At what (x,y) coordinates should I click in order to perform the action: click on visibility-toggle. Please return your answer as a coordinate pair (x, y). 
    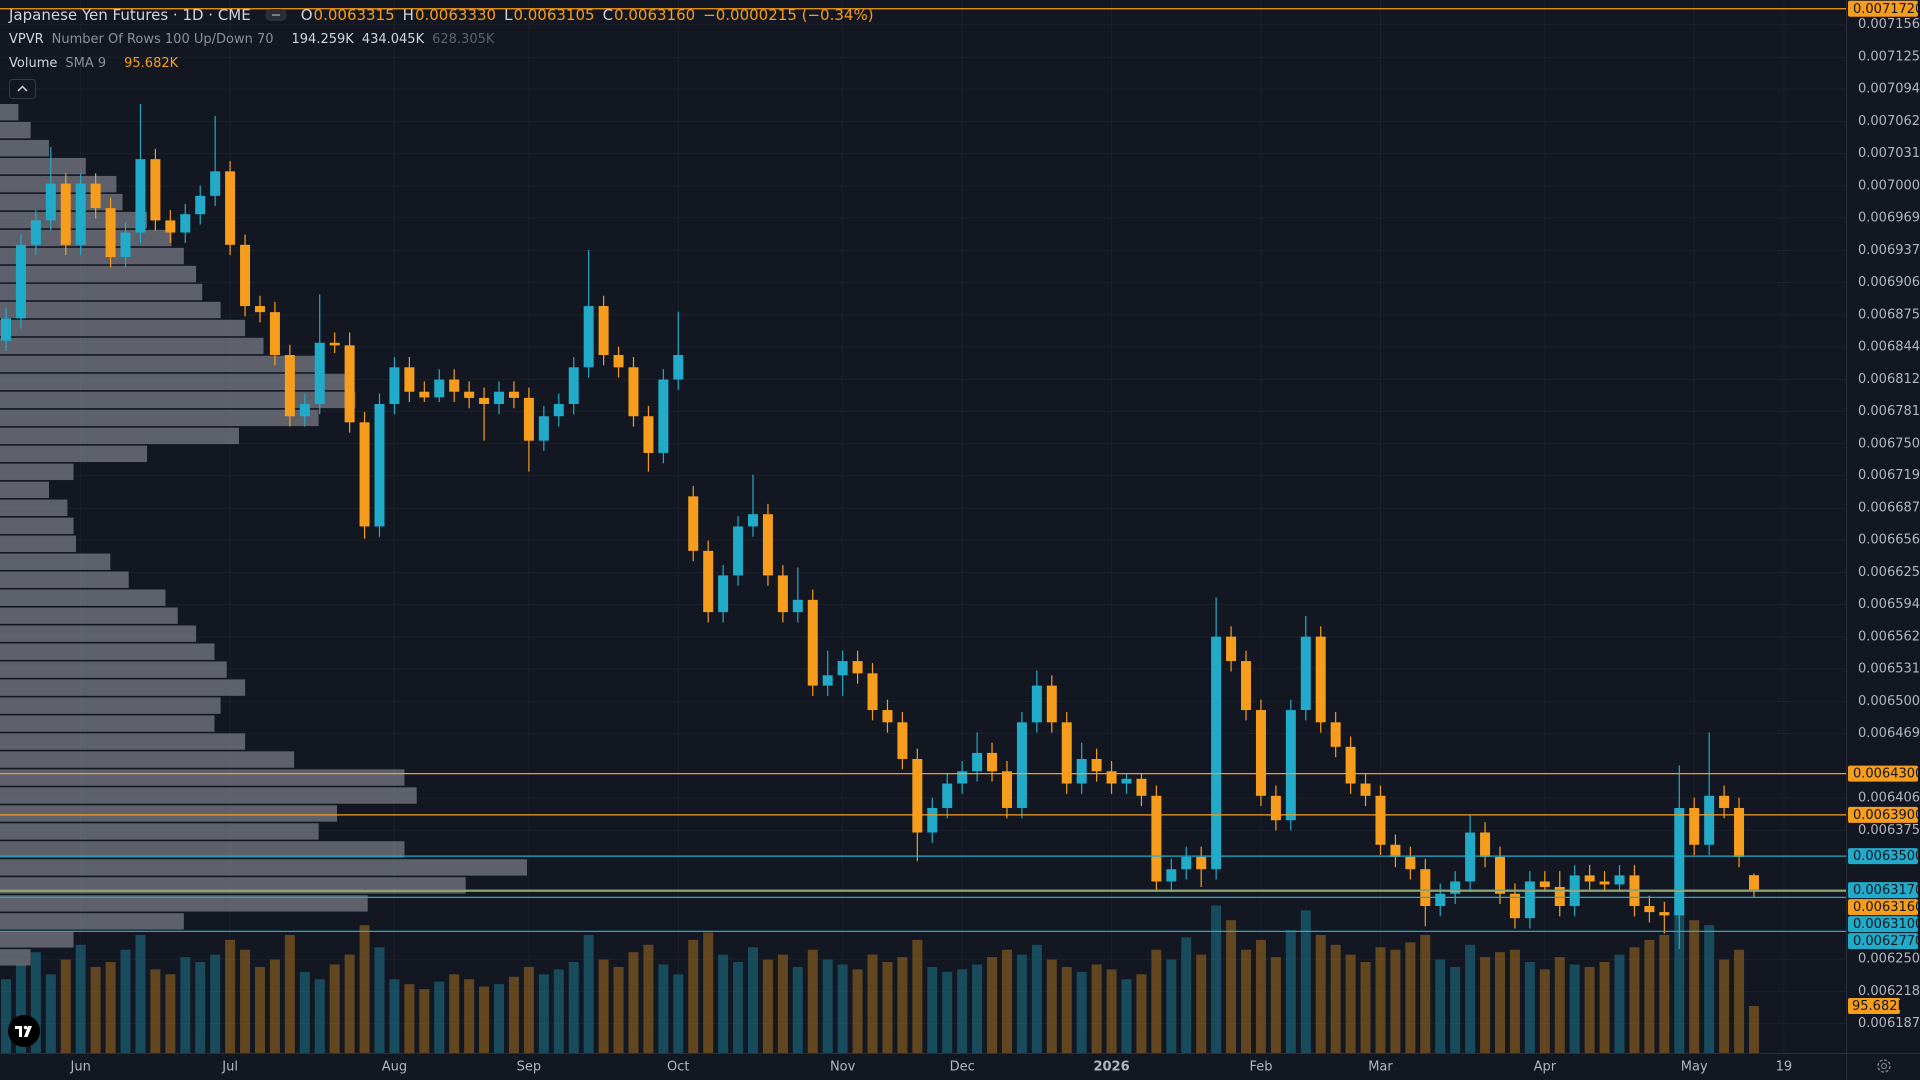
    Looking at the image, I should click on (275, 15).